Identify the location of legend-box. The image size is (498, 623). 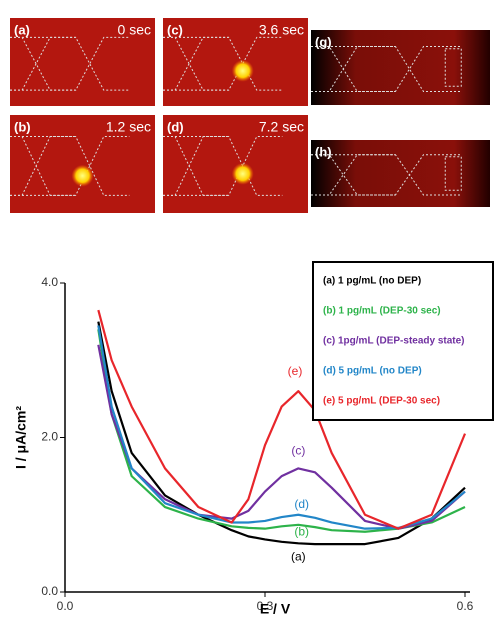
(403, 341).